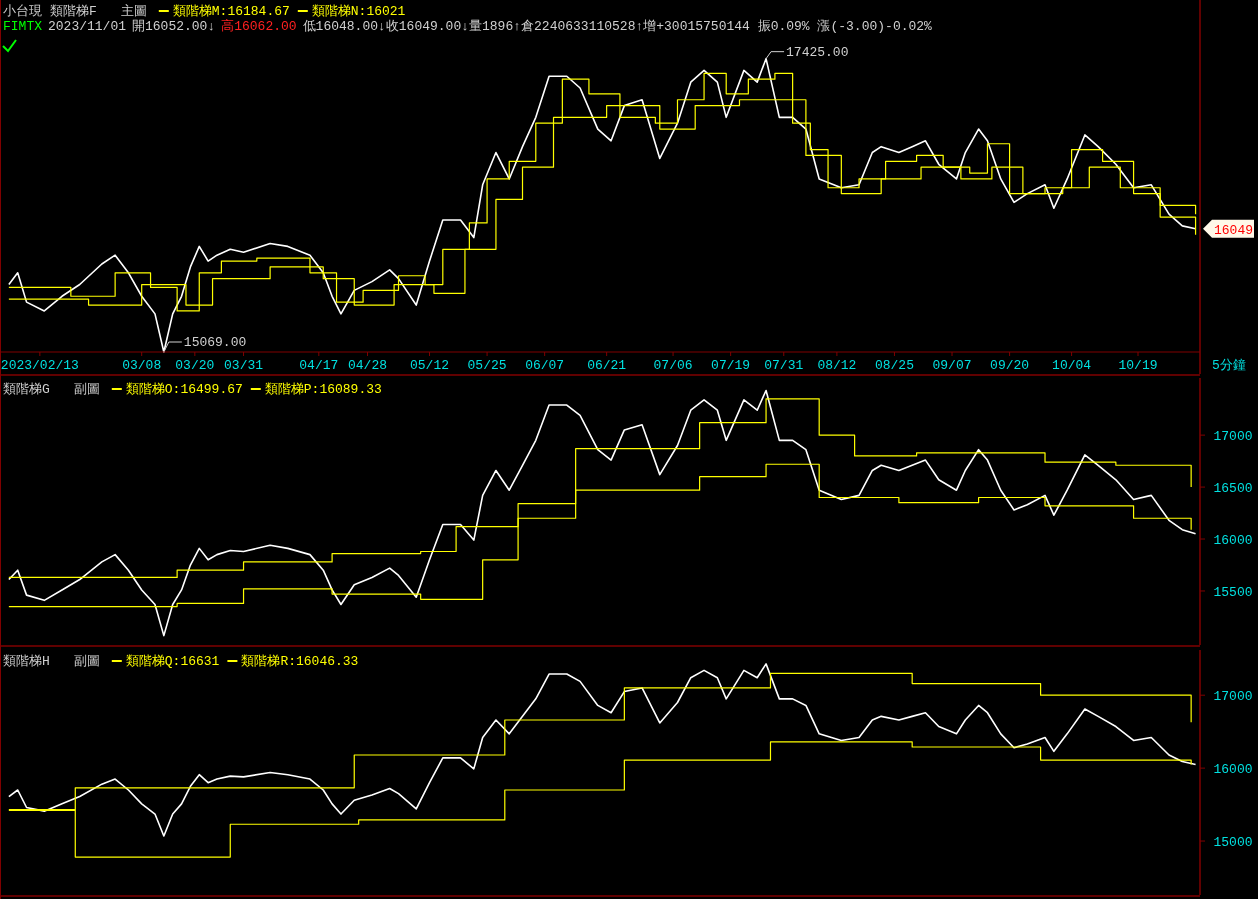 The image size is (1258, 899). What do you see at coordinates (894, 365) in the screenshot?
I see `x-tick-label: 08/25` at bounding box center [894, 365].